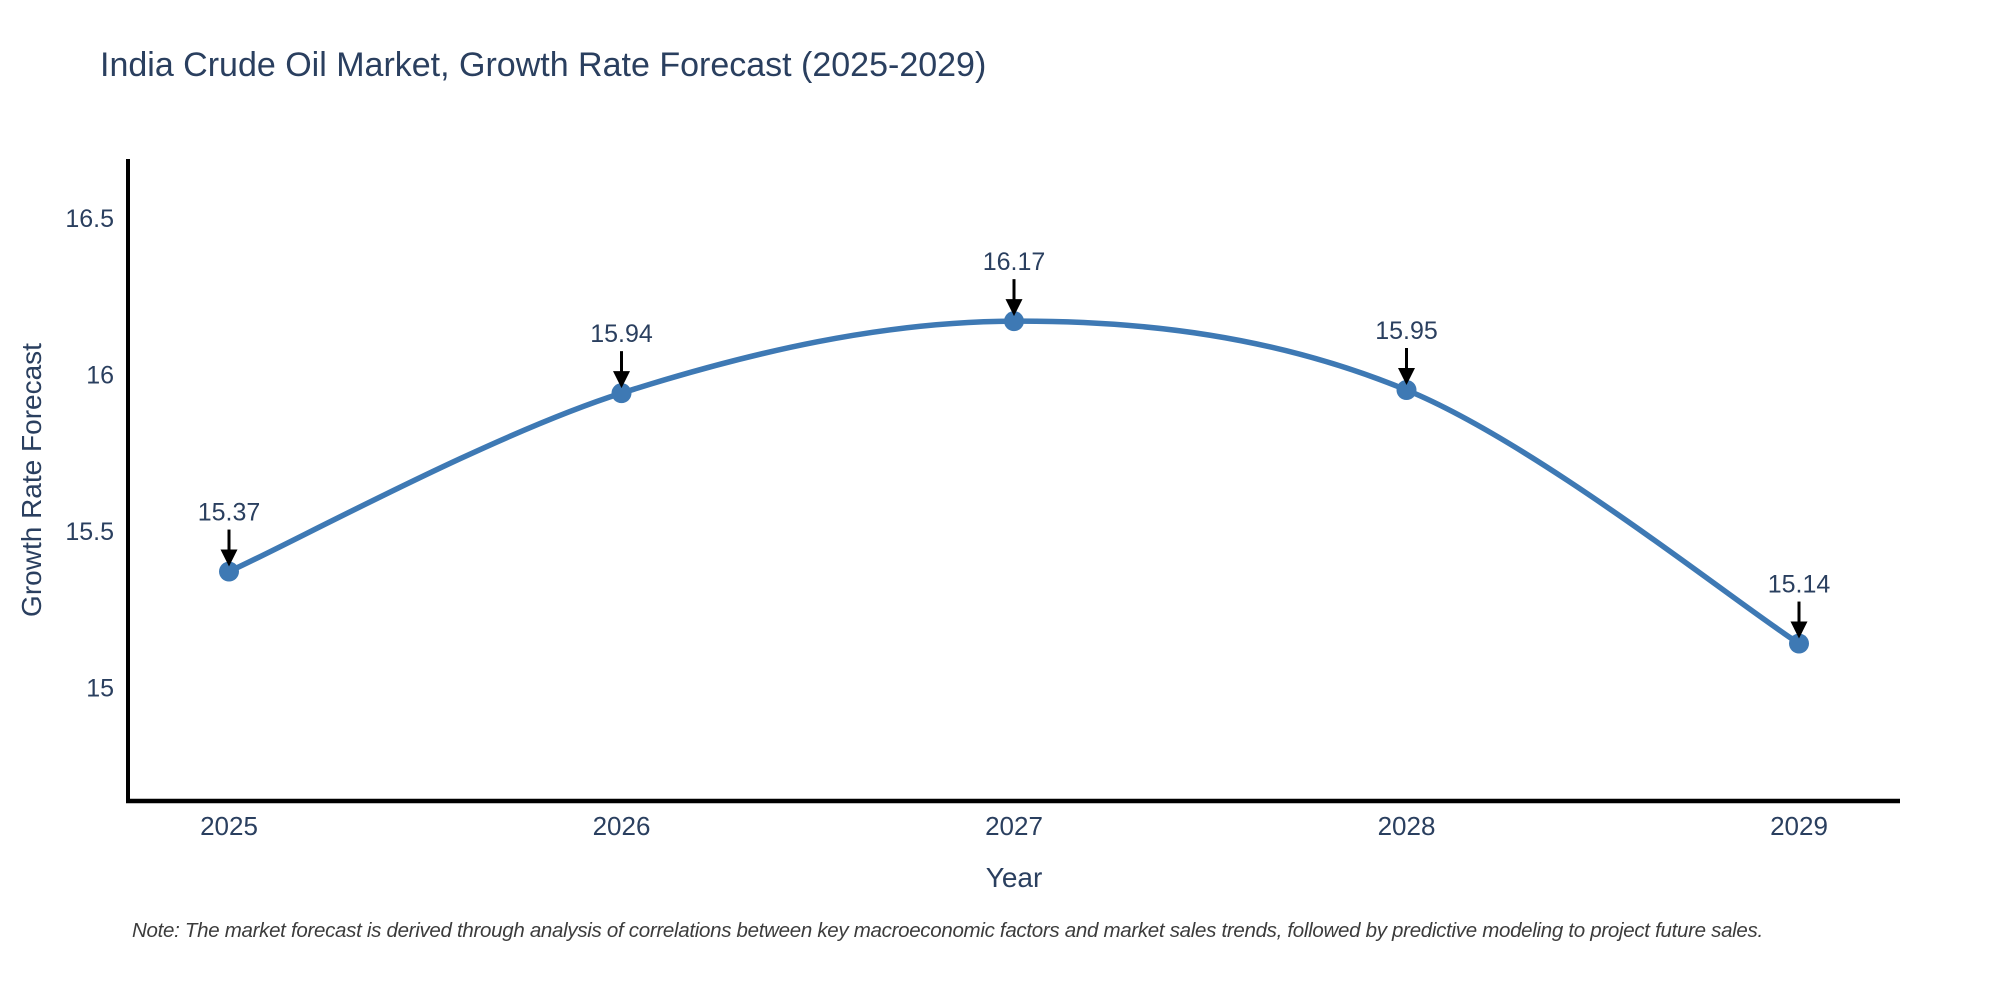 The height and width of the screenshot is (1000, 2000). What do you see at coordinates (1406, 331) in the screenshot?
I see `annotation-label: 15.95` at bounding box center [1406, 331].